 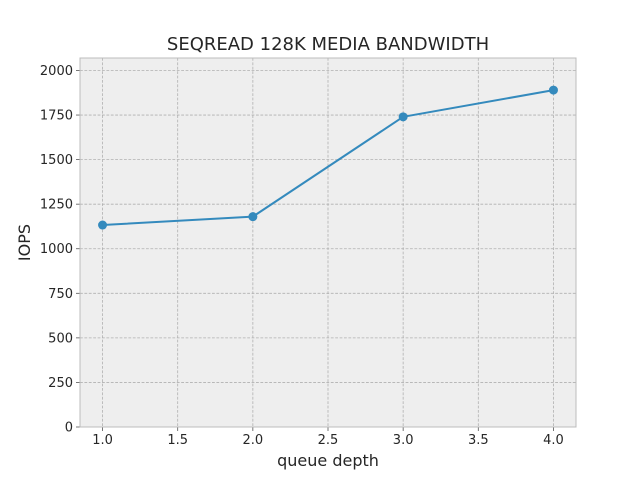 I want to click on x-tick-label: 4.0, so click(x=553, y=440).